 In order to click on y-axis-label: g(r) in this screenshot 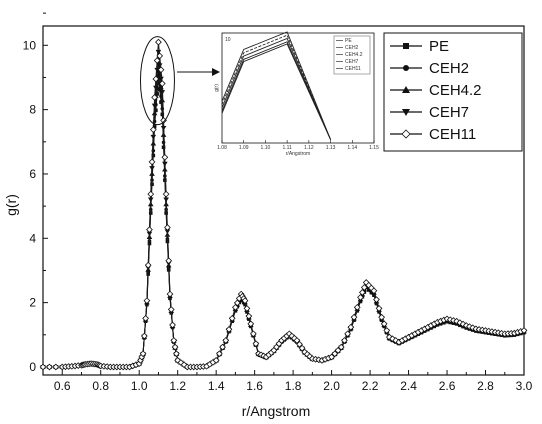, I will do `click(11, 205)`.